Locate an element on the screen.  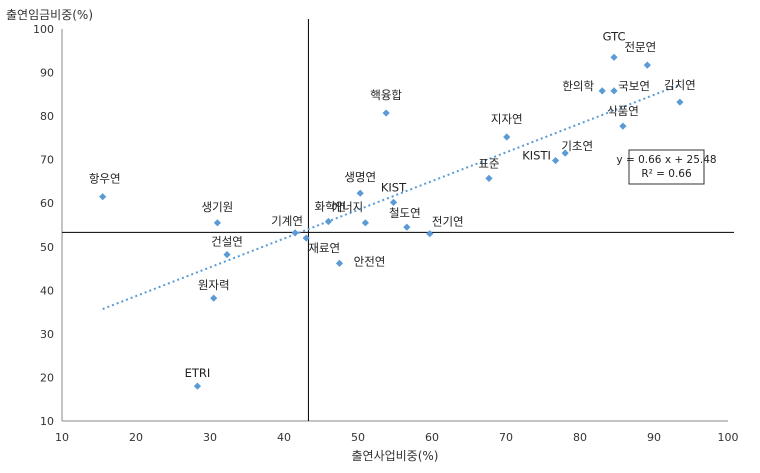
equation-box is located at coordinates (666, 167).